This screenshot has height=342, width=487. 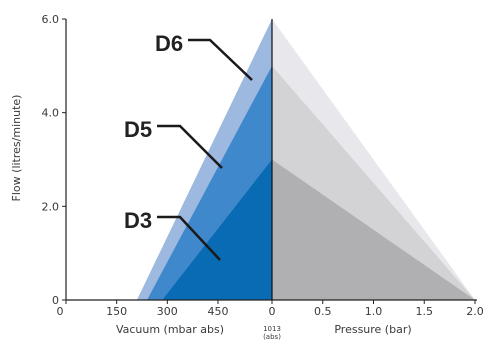 What do you see at coordinates (272, 333) in the screenshot?
I see `vacuum-abs-sublabel: 1013 (abs)` at bounding box center [272, 333].